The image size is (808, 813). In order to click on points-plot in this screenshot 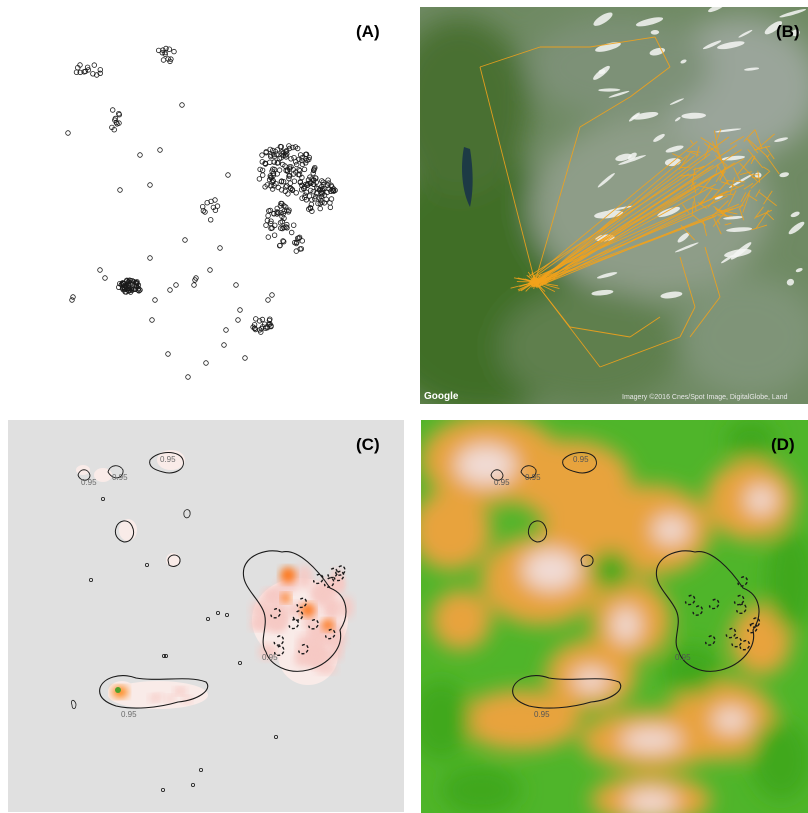, I will do `click(201, 212)`.